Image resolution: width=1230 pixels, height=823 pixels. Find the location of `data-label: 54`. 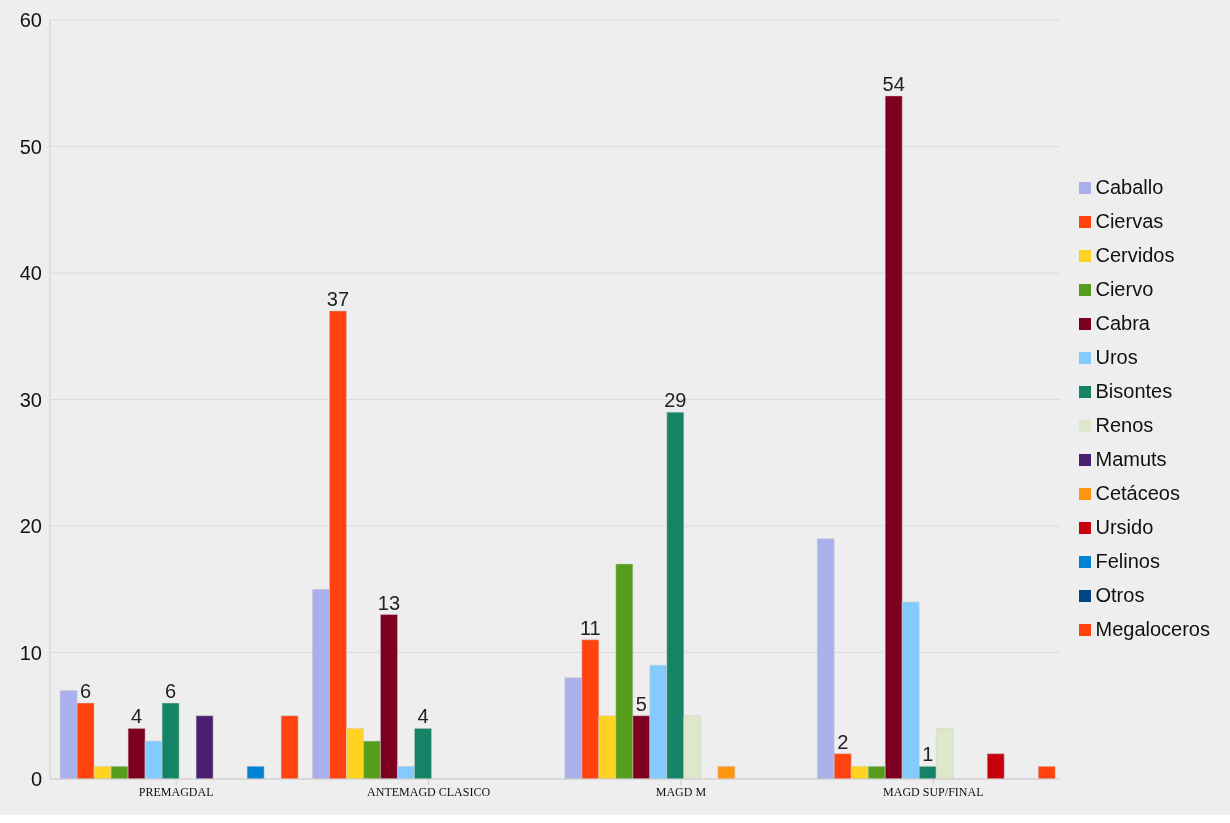

data-label: 54 is located at coordinates (893, 83).